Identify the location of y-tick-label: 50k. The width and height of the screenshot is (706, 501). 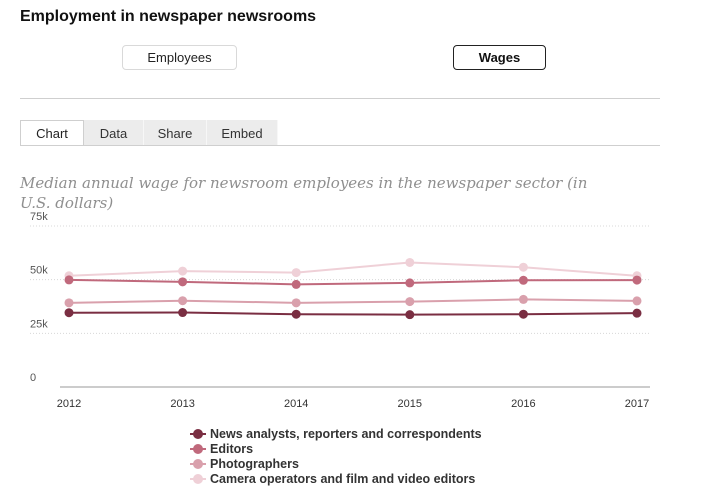
(39, 271).